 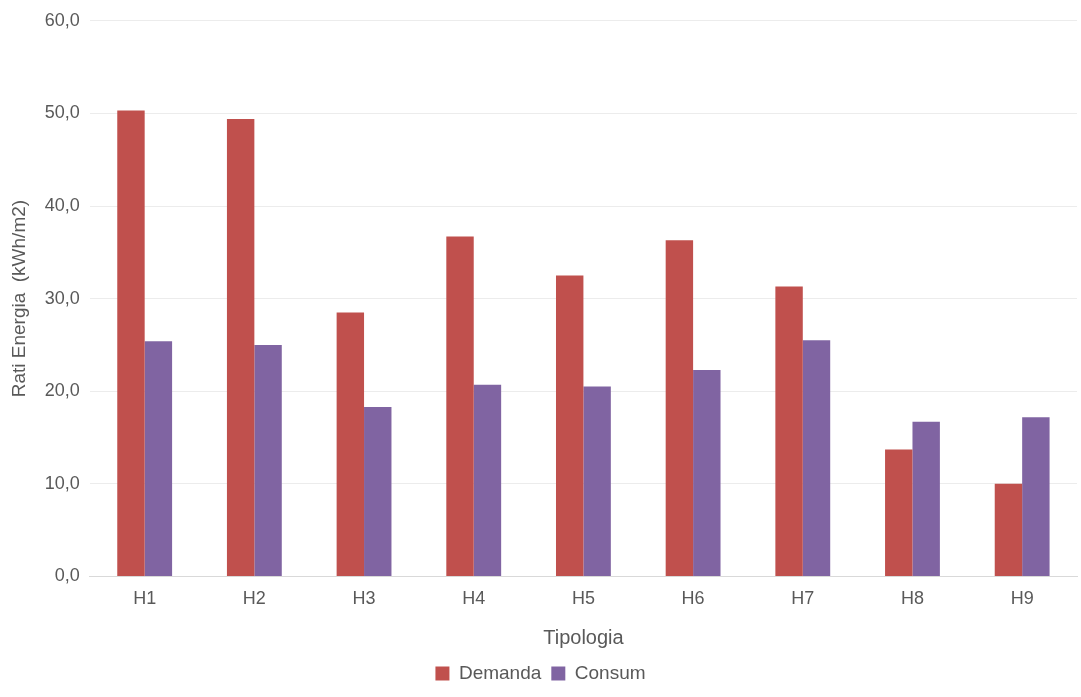 I want to click on x-tick-label: H7, so click(x=803, y=598).